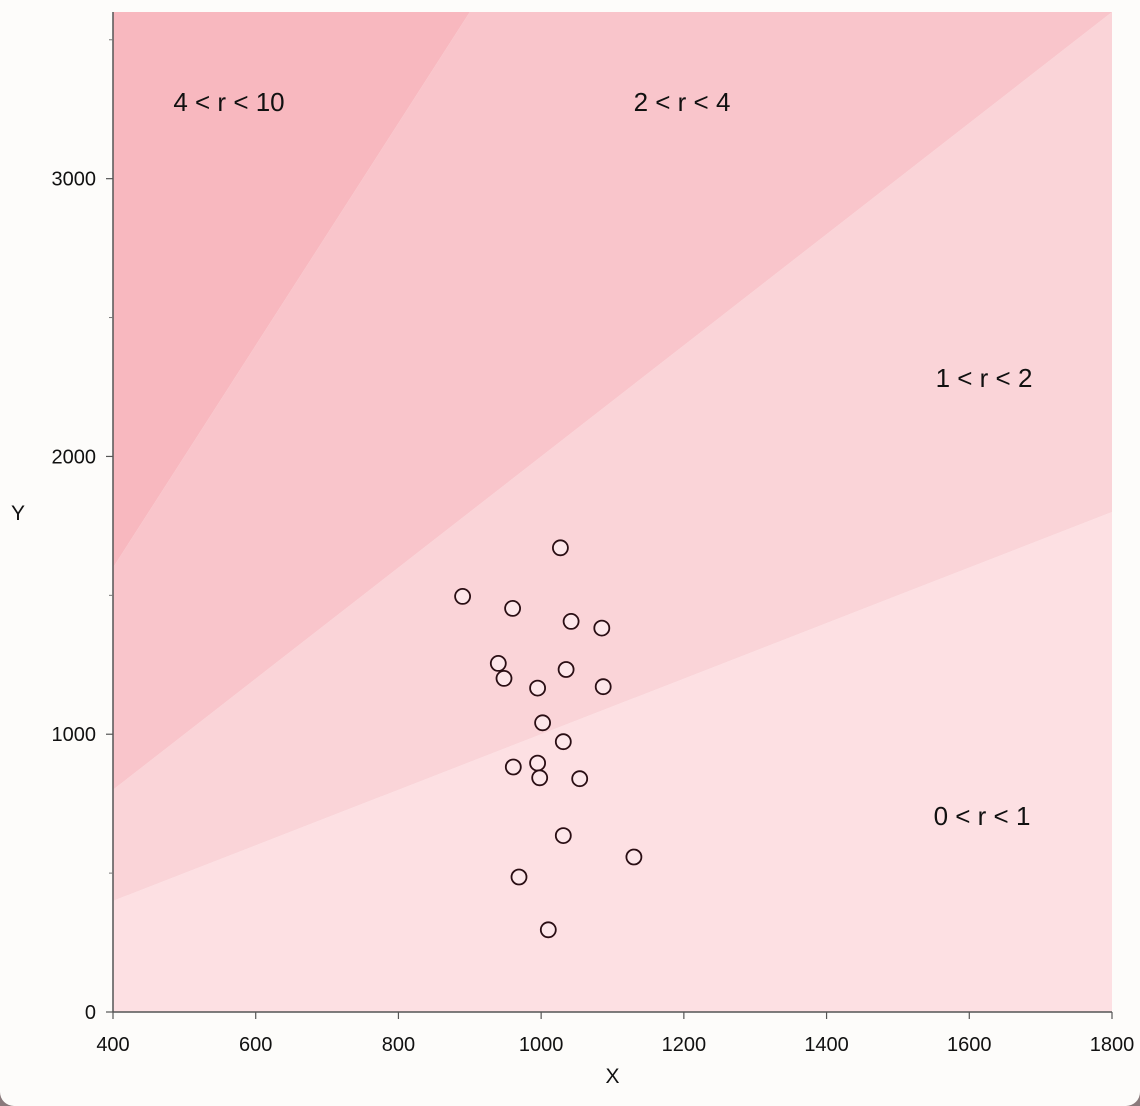  What do you see at coordinates (826, 1045) in the screenshot?
I see `x-tick-label: 1400` at bounding box center [826, 1045].